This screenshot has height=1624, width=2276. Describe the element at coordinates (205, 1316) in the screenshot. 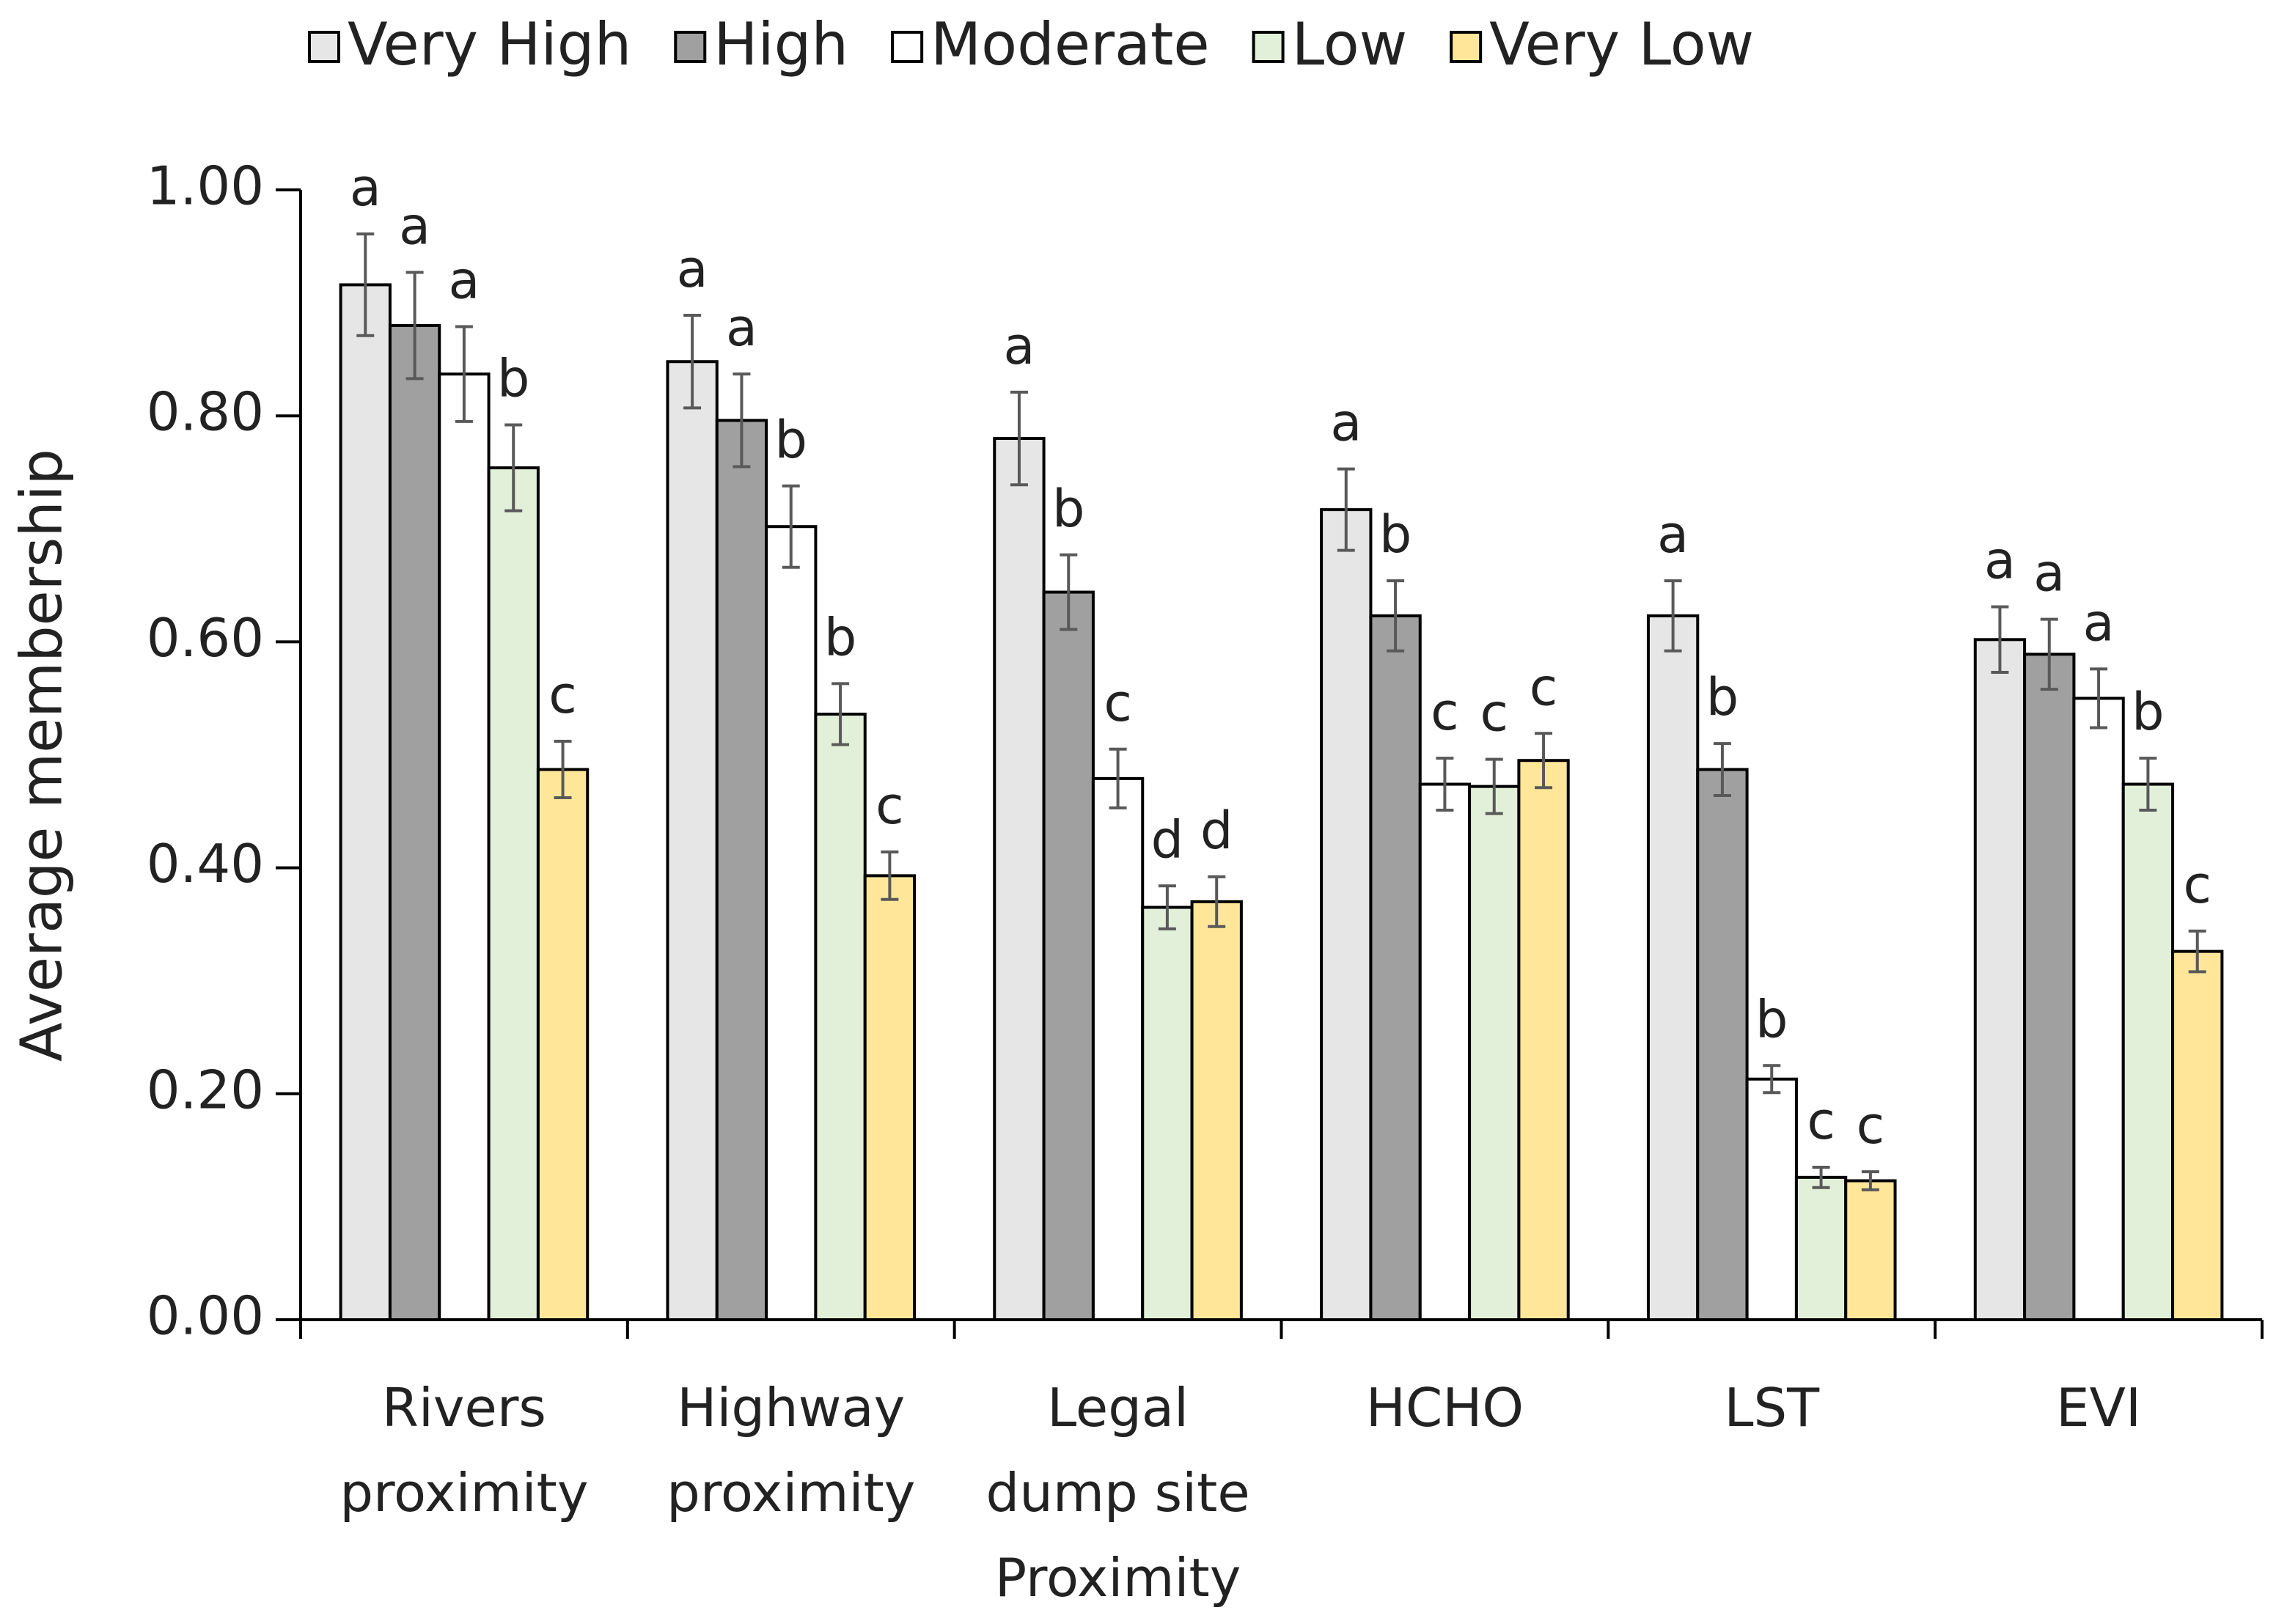

I see `y-tick-label: 0.00` at that location.